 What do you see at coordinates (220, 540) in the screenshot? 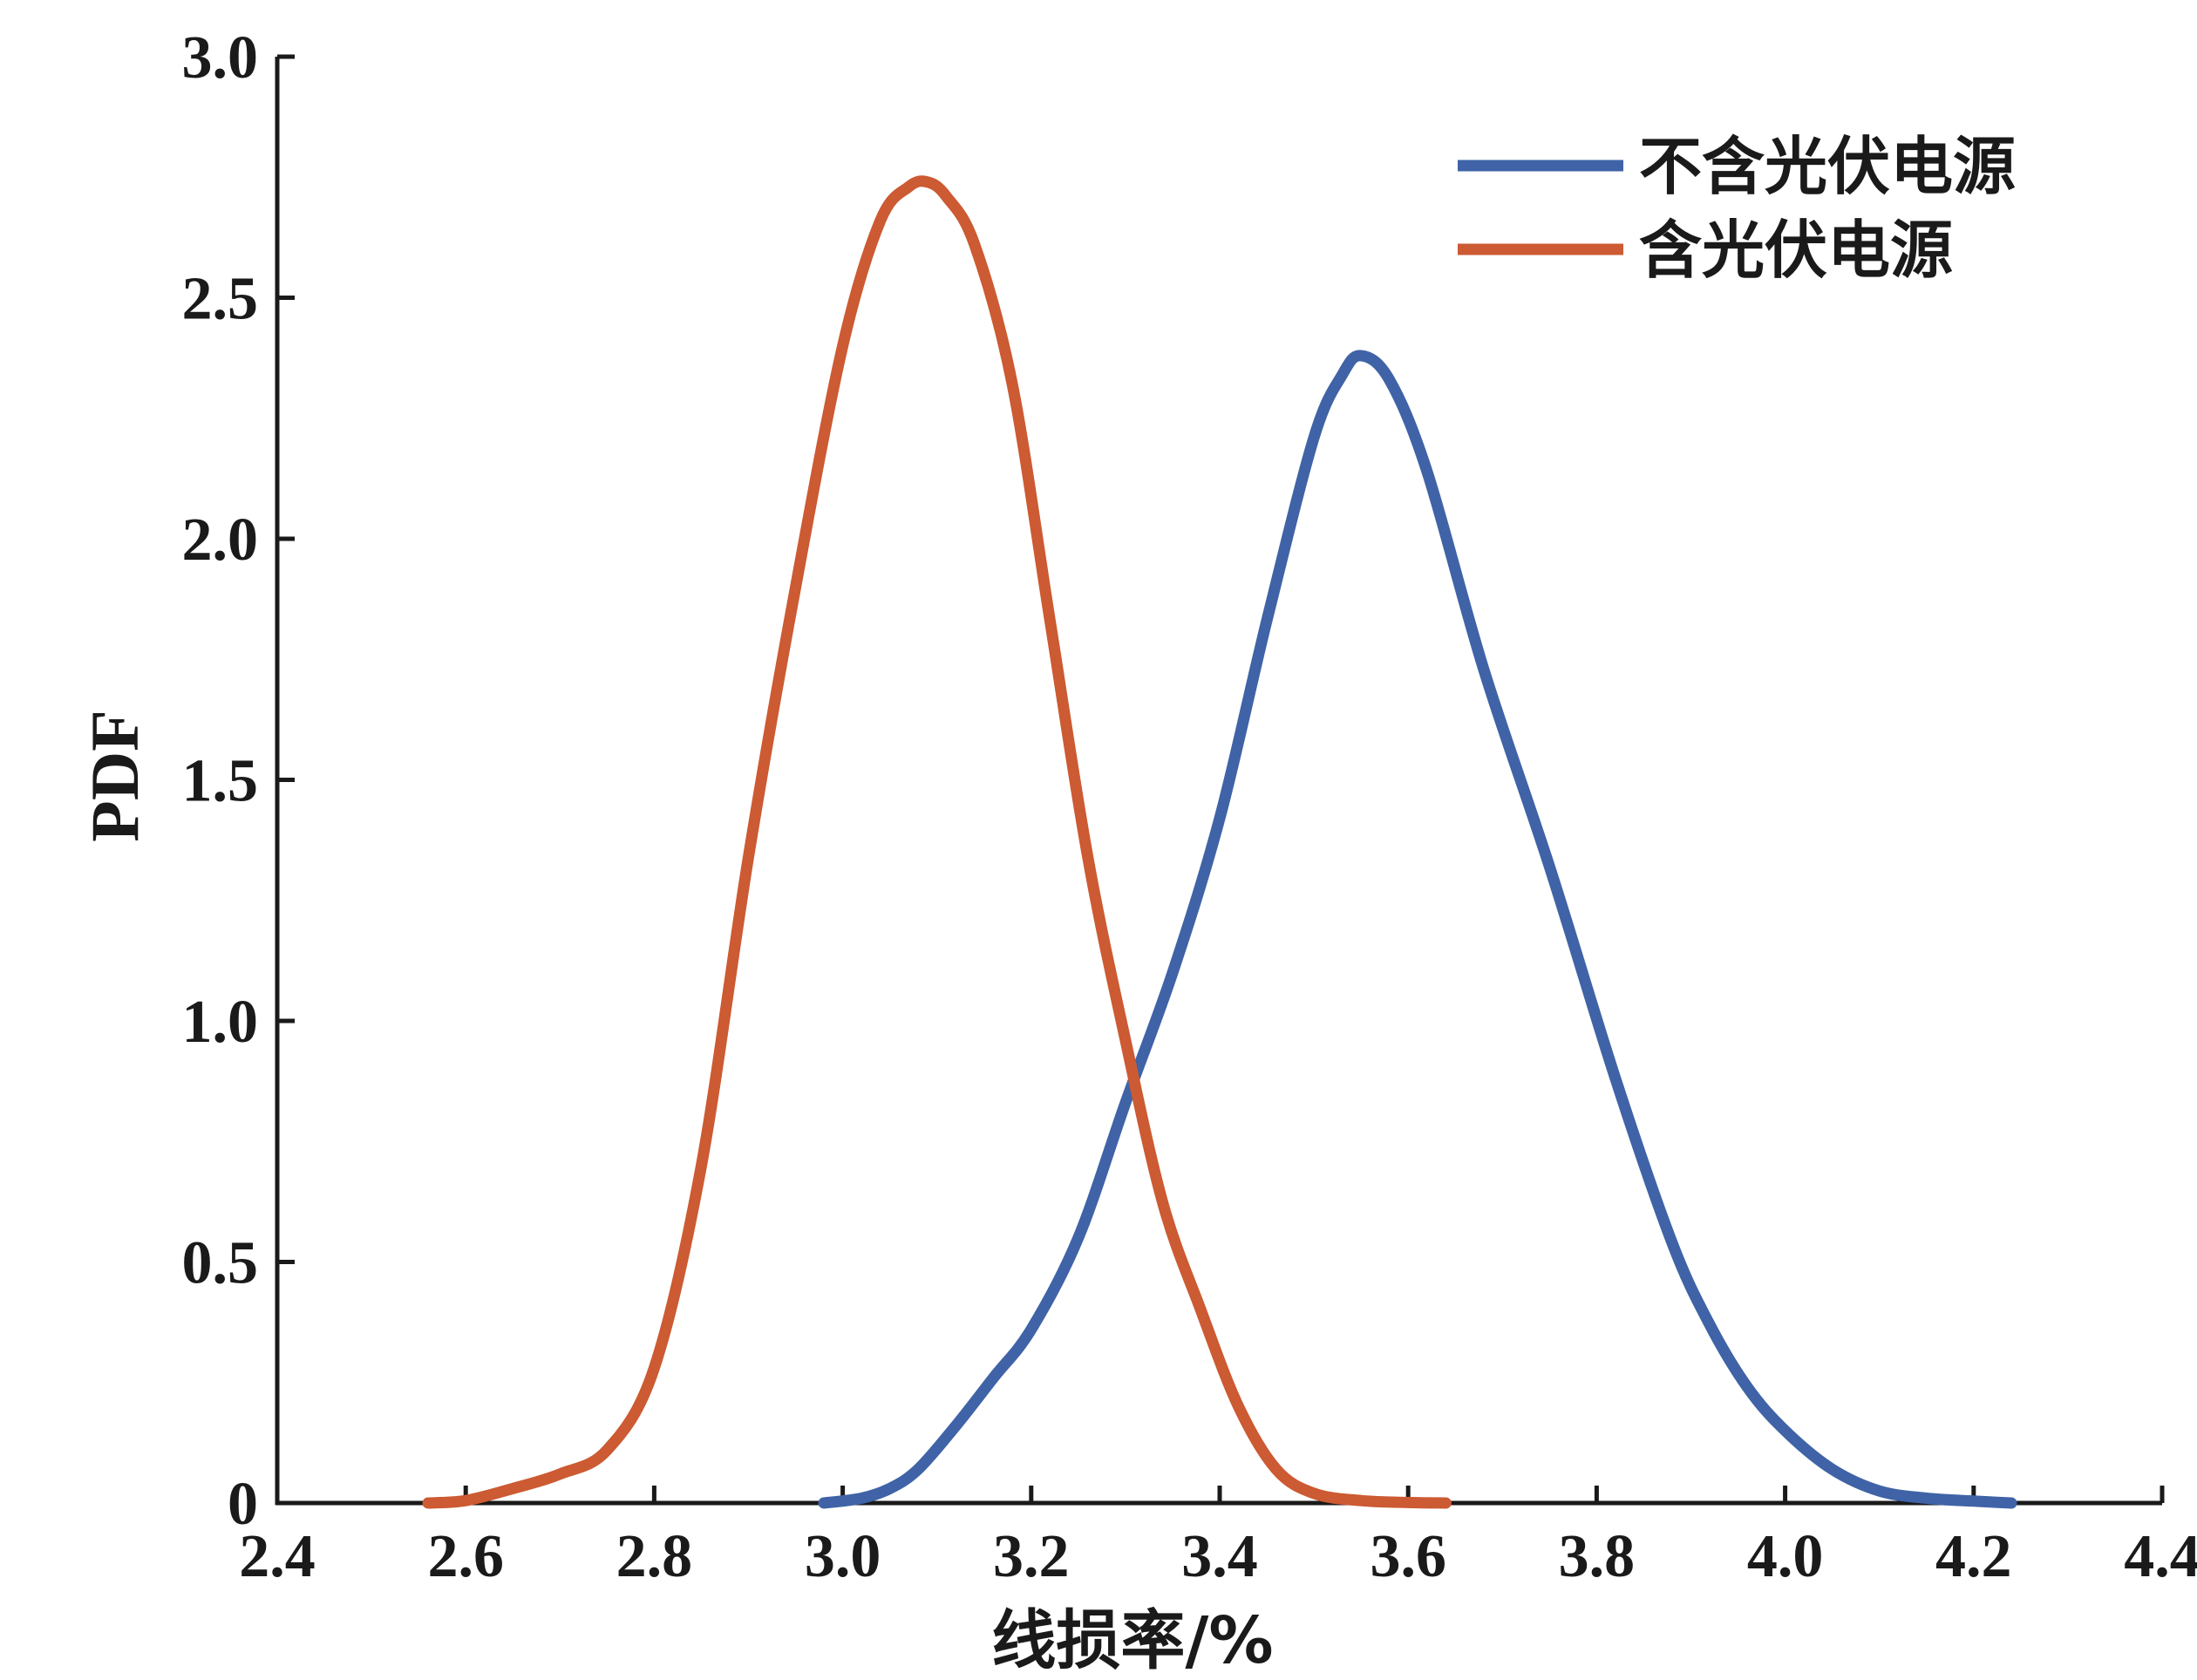
I see `y-tick-label: 2.0` at bounding box center [220, 540].